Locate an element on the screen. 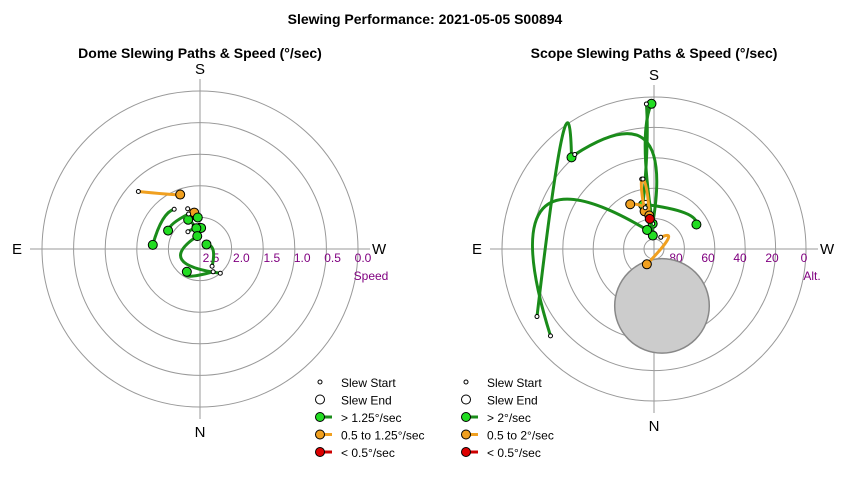  ring-label: 1.5 is located at coordinates (271, 258).